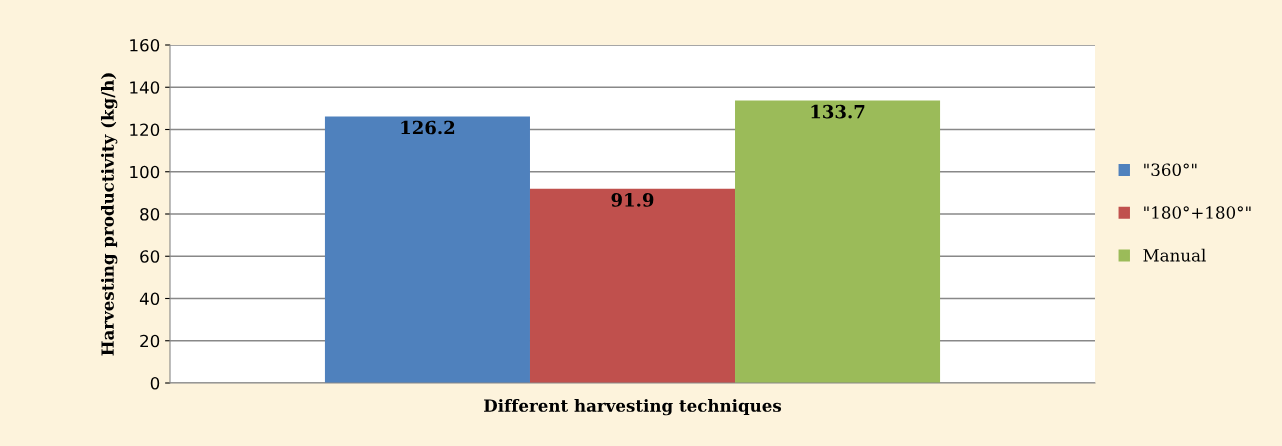 This screenshot has width=1282, height=446. Describe the element at coordinates (633, 407) in the screenshot. I see `x-axis-title: Different harvesting techniques` at that location.